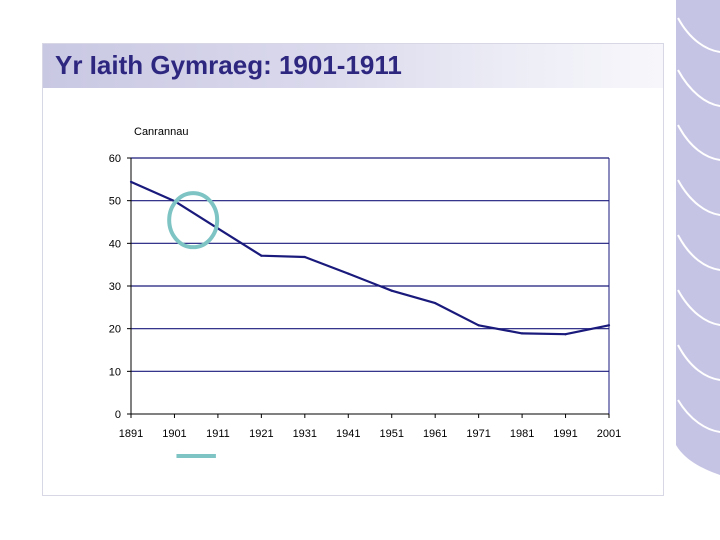  What do you see at coordinates (391, 434) in the screenshot?
I see `x-tick-label: 1951` at bounding box center [391, 434].